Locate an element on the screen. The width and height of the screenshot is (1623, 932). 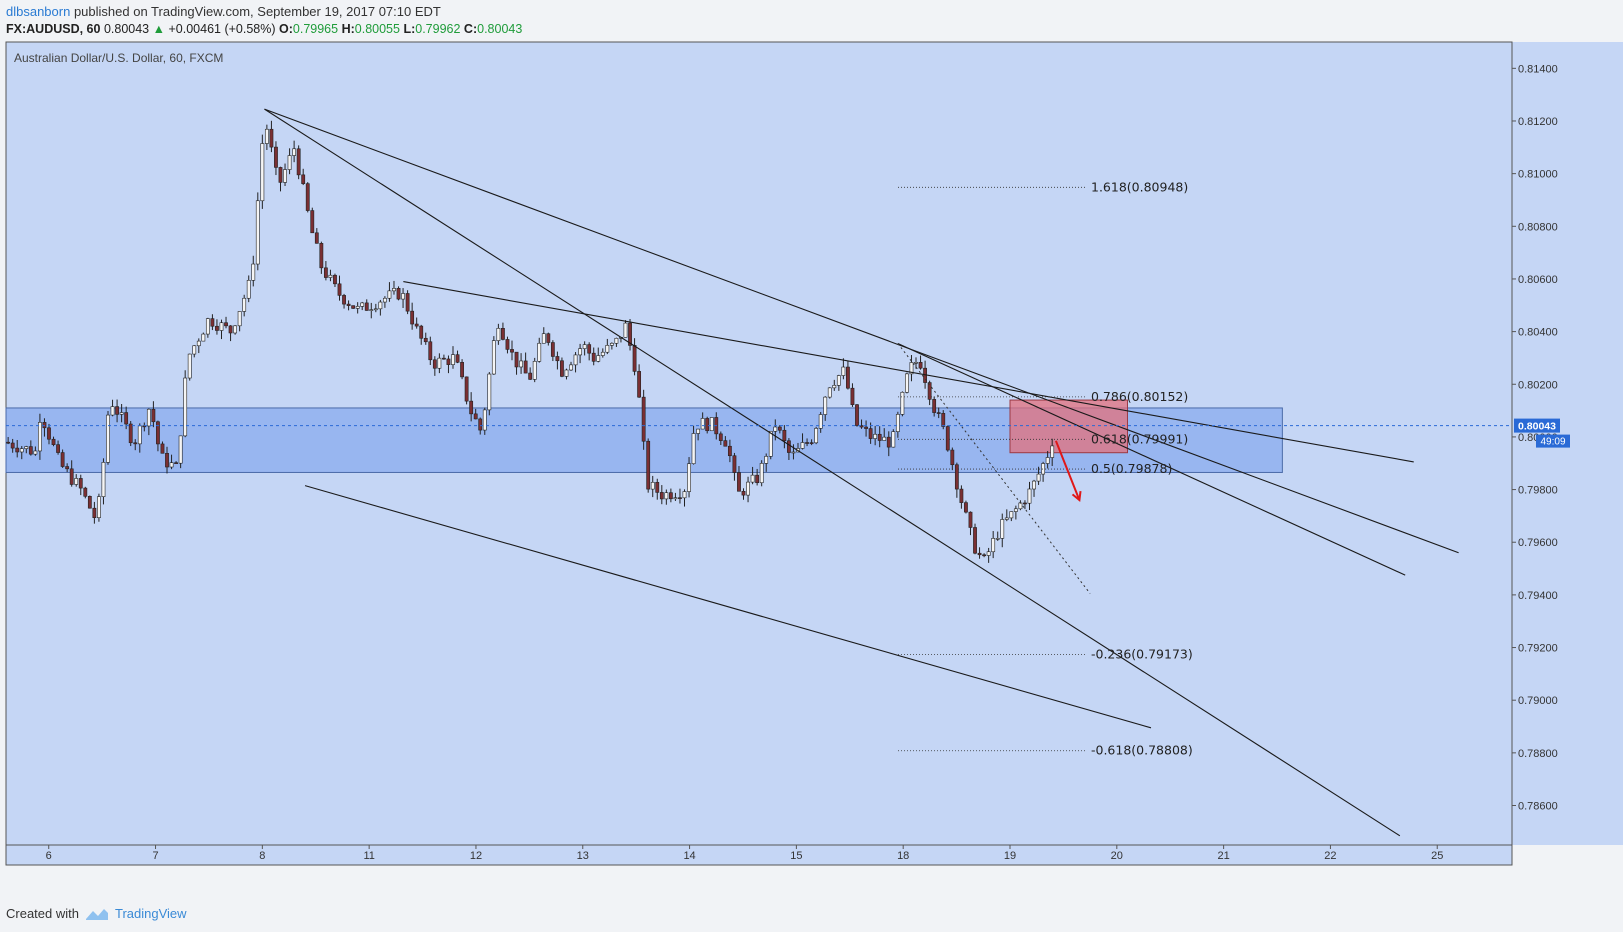
time-axis is located at coordinates (759, 855).